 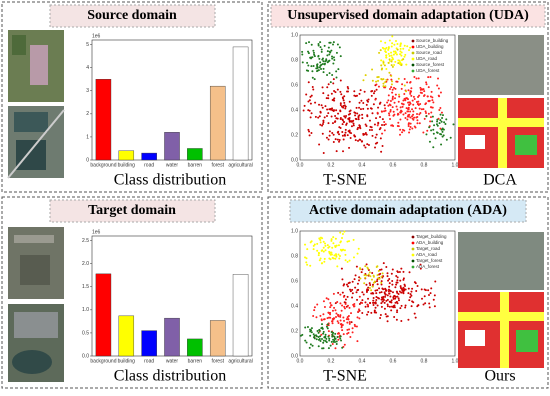 I want to click on x-tick-label: agricultural, so click(x=240, y=361).